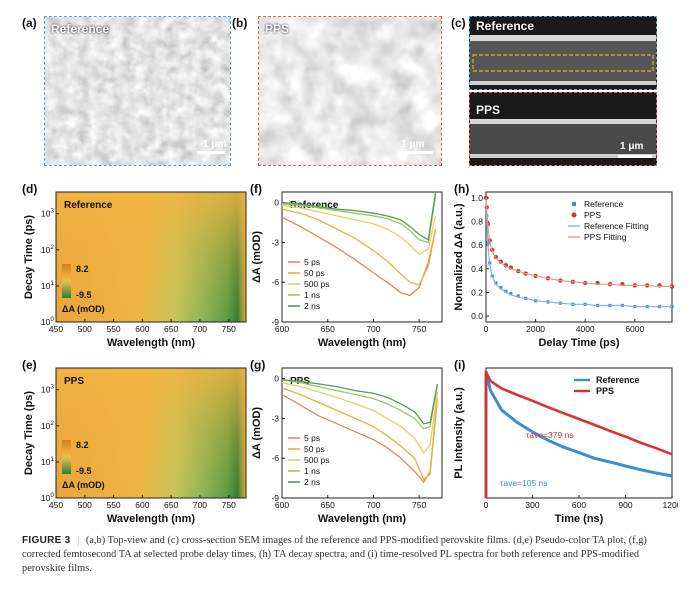 This screenshot has height=591, width=700. I want to click on panel-label-h: (h), so click(462, 189).